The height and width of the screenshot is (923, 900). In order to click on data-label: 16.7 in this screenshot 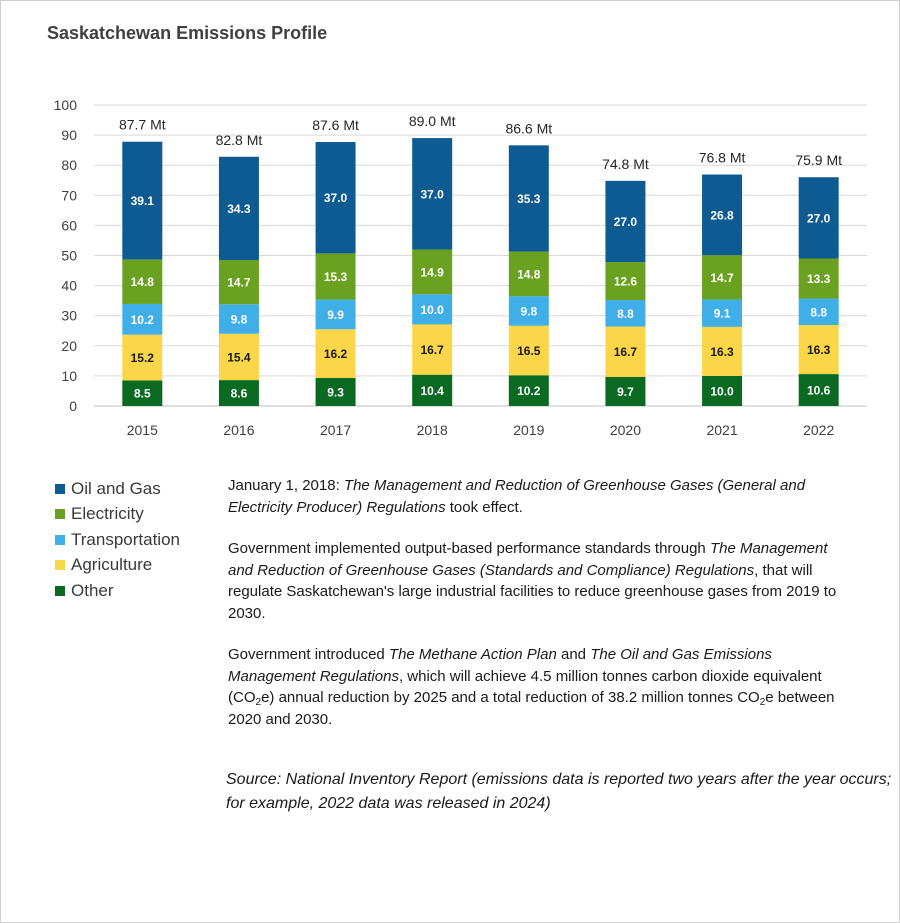, I will do `click(626, 352)`.